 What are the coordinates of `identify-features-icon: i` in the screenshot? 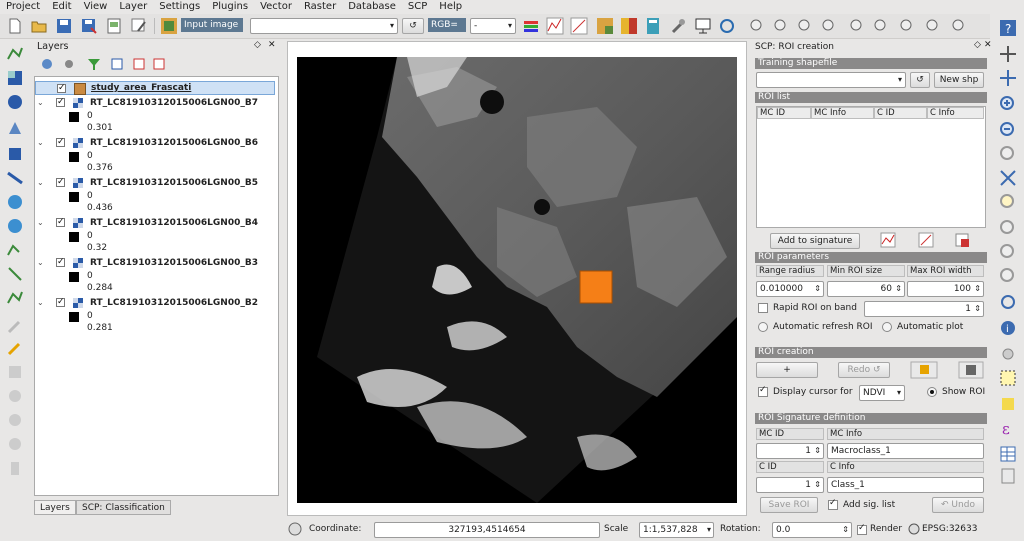 It's located at (1008, 328).